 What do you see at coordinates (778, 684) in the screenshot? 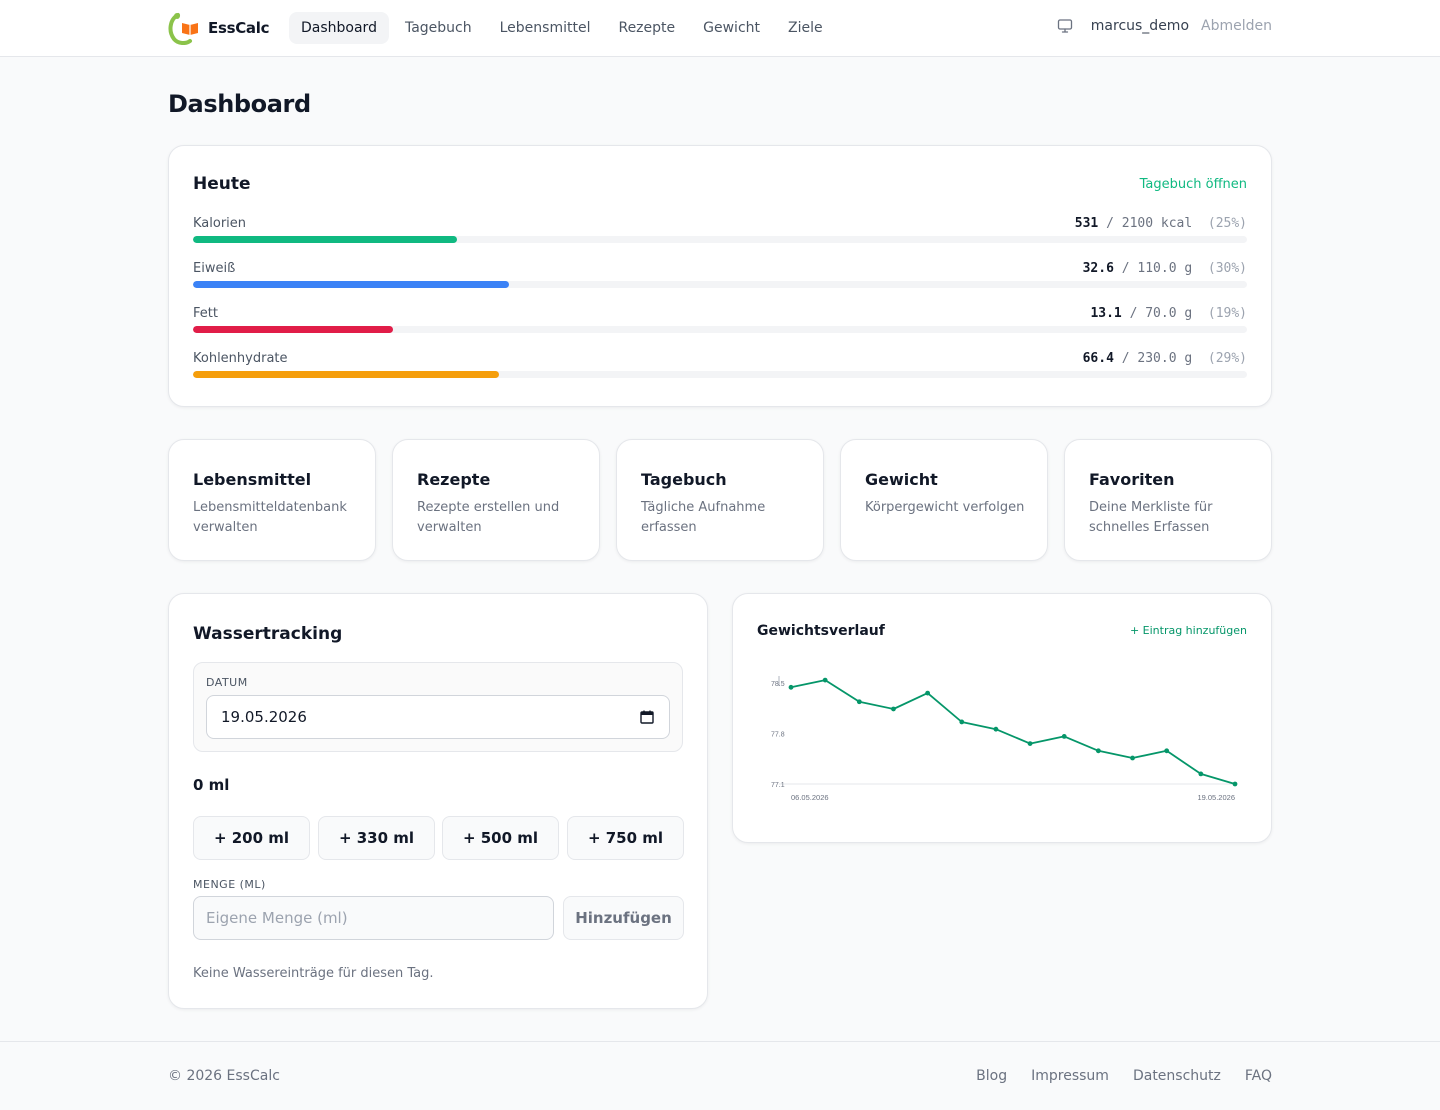
I see `y-tick-label: 78.5` at bounding box center [778, 684].